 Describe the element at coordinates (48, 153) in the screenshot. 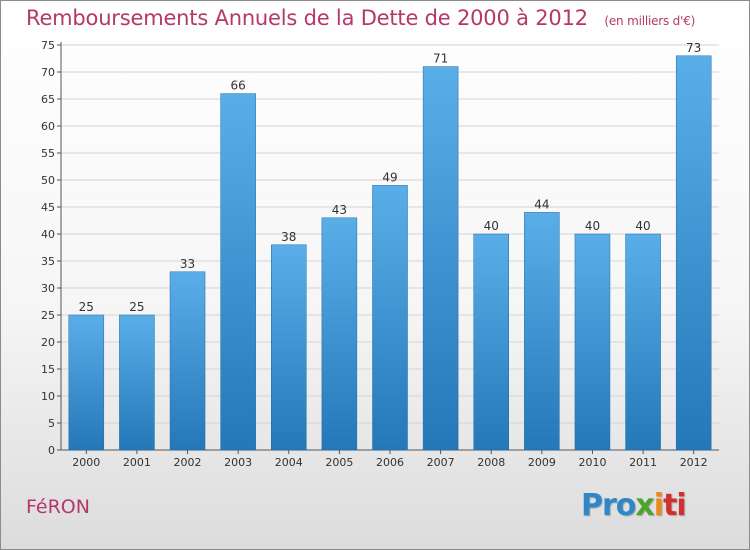

I see `y-tick-label: 55` at that location.